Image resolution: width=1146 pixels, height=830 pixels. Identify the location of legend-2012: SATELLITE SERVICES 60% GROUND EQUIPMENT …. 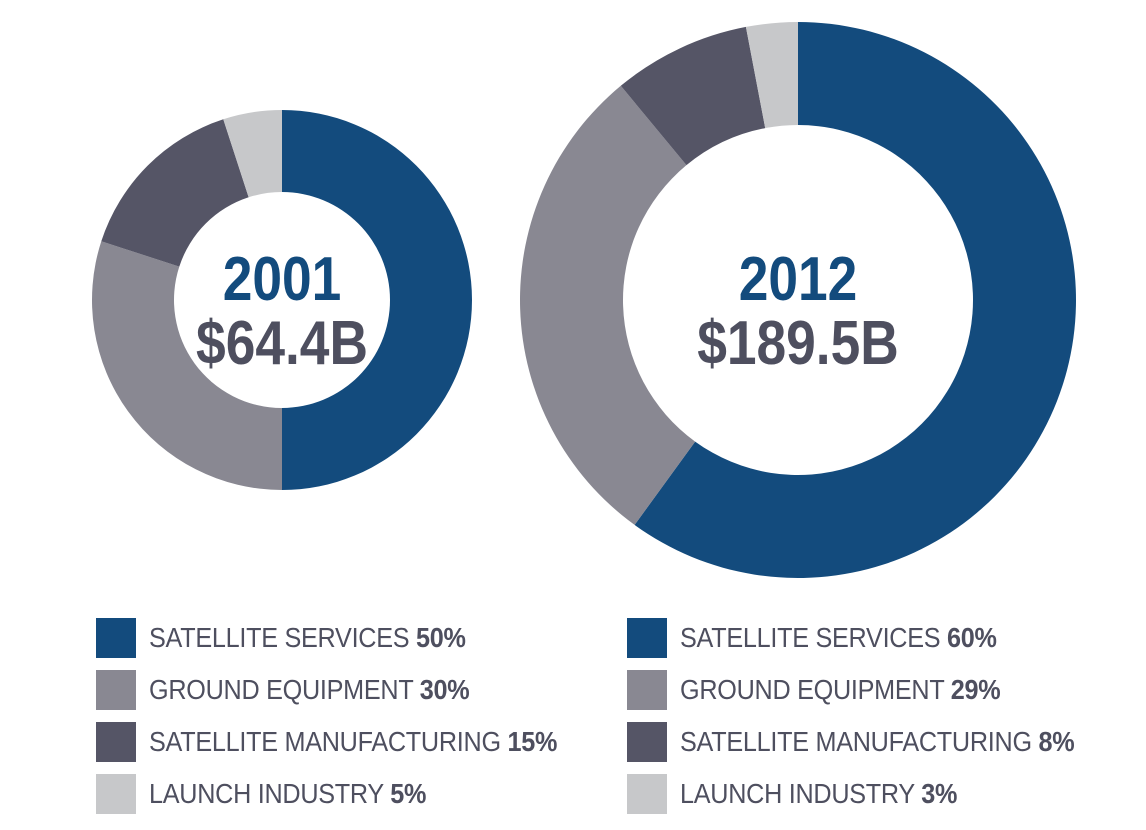
(872, 716).